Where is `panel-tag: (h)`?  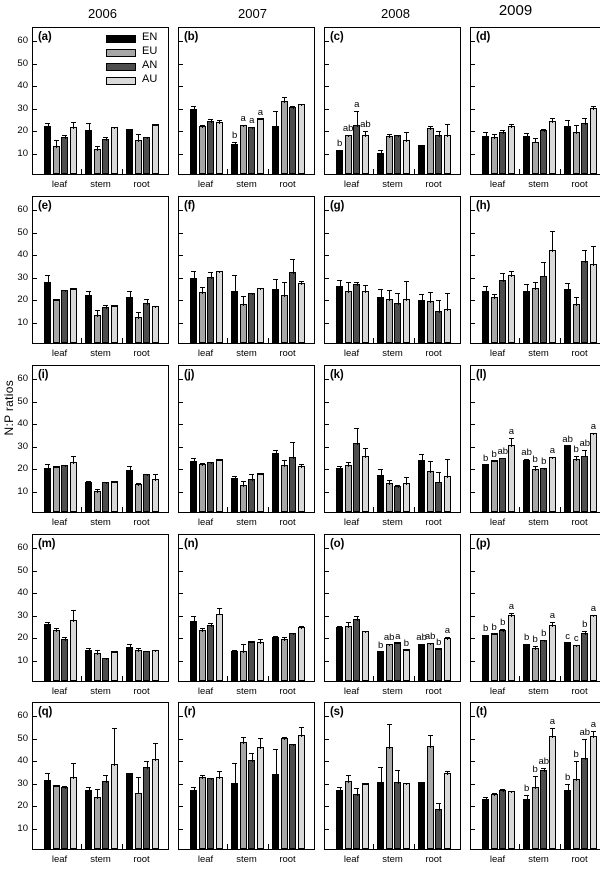
panel-tag: (h) is located at coordinates (483, 206).